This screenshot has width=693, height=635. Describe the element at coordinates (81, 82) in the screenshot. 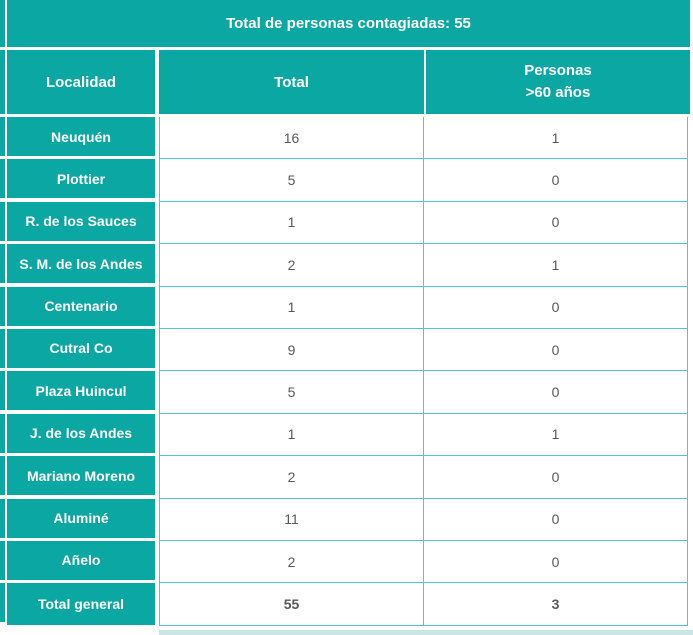

I see `header-localidad: Localidad` at that location.